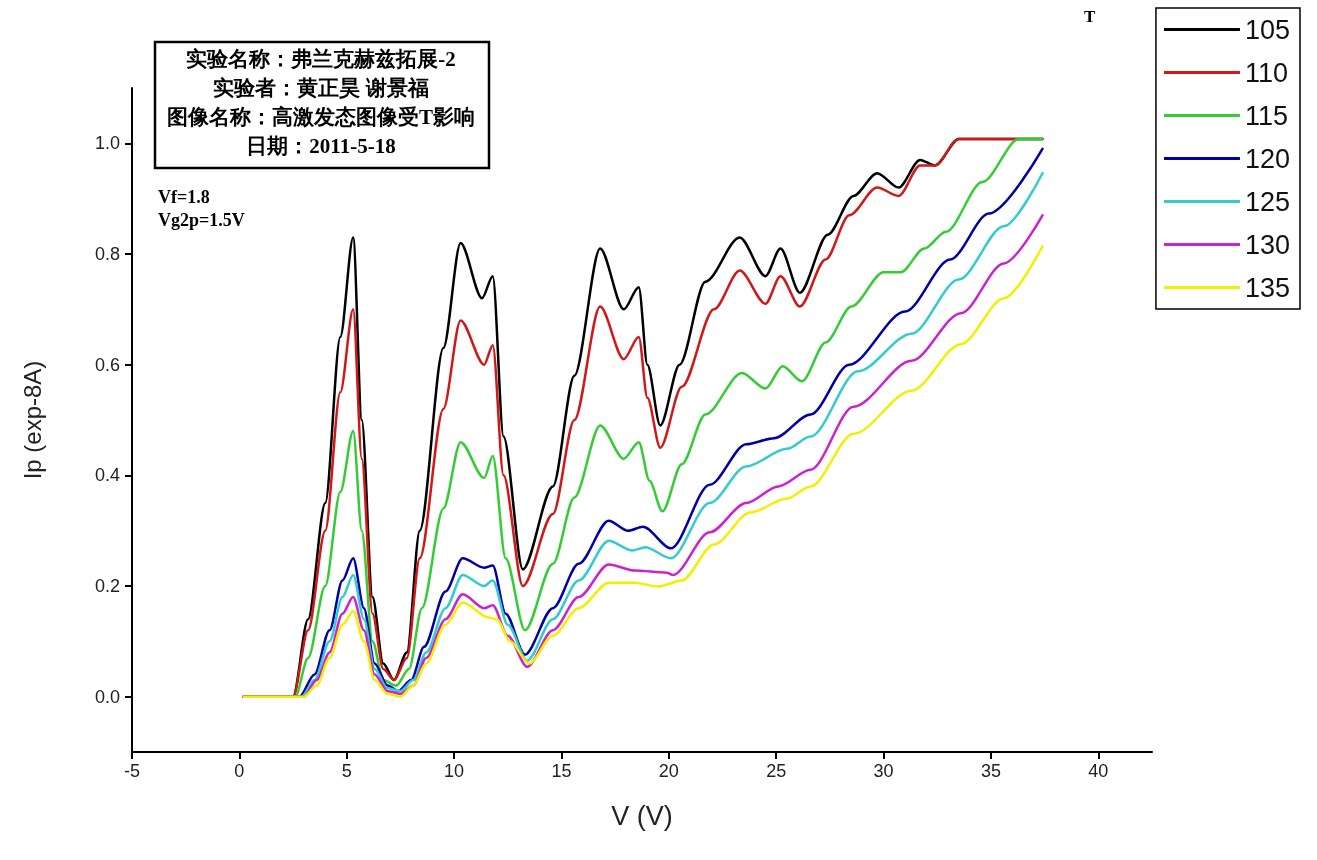 The width and height of the screenshot is (1317, 860). Describe the element at coordinates (321, 116) in the screenshot. I see `annotation: 图像名称：高激发态图像受T影响` at that location.